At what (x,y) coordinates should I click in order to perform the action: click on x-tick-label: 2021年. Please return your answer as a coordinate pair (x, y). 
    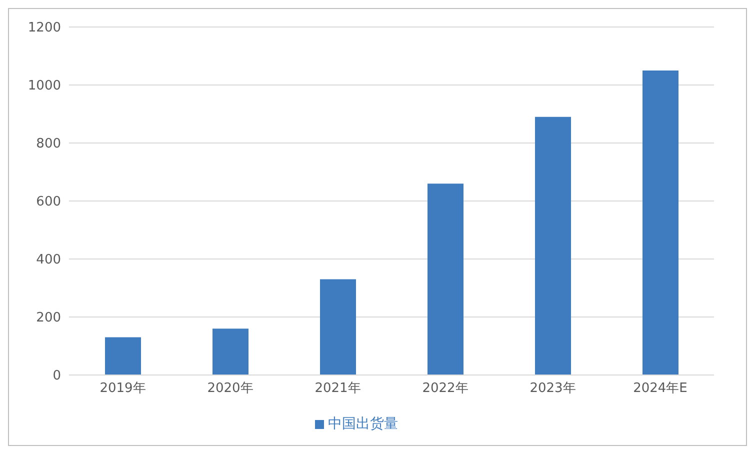
    Looking at the image, I should click on (337, 388).